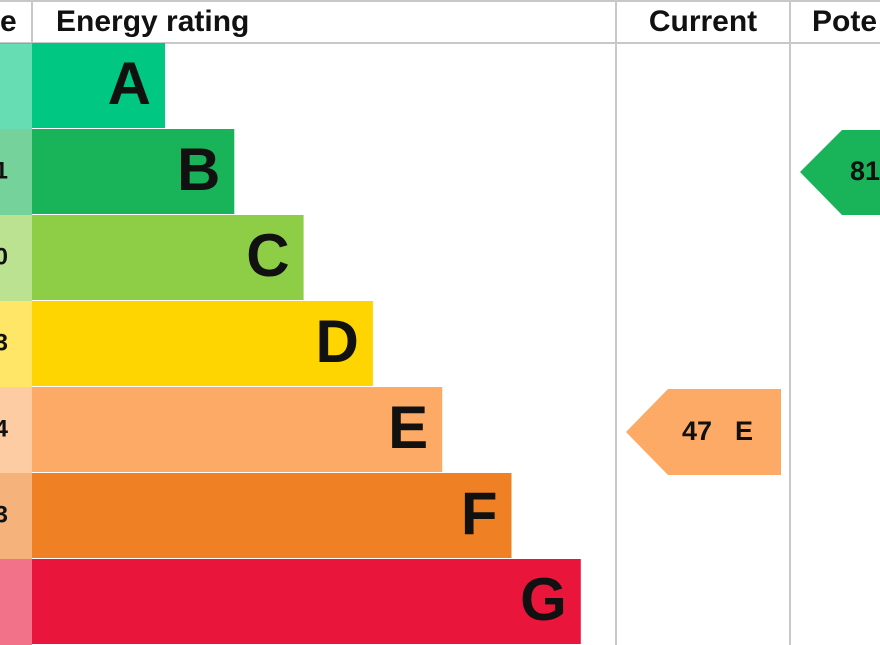  What do you see at coordinates (267, 255) in the screenshot?
I see `band-letter: C` at bounding box center [267, 255].